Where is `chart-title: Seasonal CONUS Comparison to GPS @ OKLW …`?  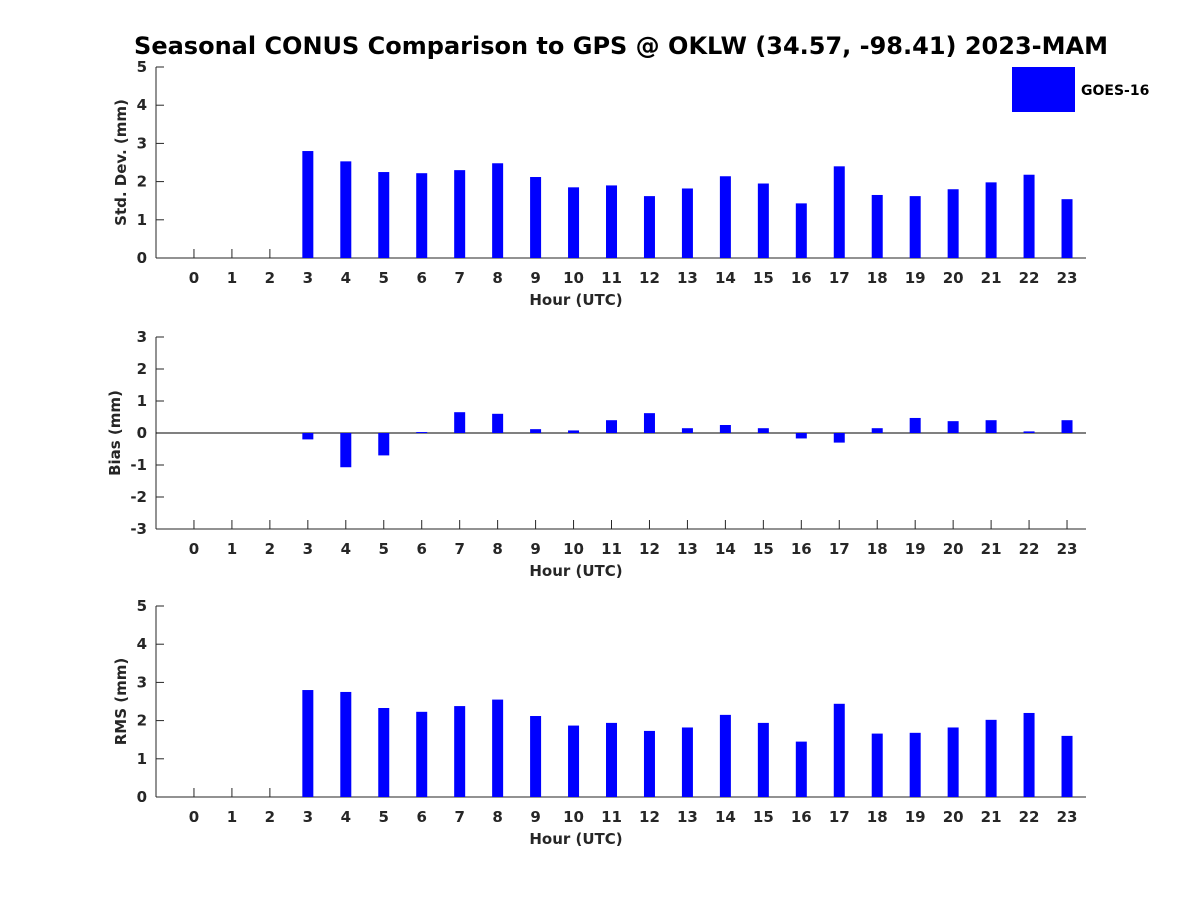
chart-title: Seasonal CONUS Comparison to GPS @ OKLW … is located at coordinates (621, 46).